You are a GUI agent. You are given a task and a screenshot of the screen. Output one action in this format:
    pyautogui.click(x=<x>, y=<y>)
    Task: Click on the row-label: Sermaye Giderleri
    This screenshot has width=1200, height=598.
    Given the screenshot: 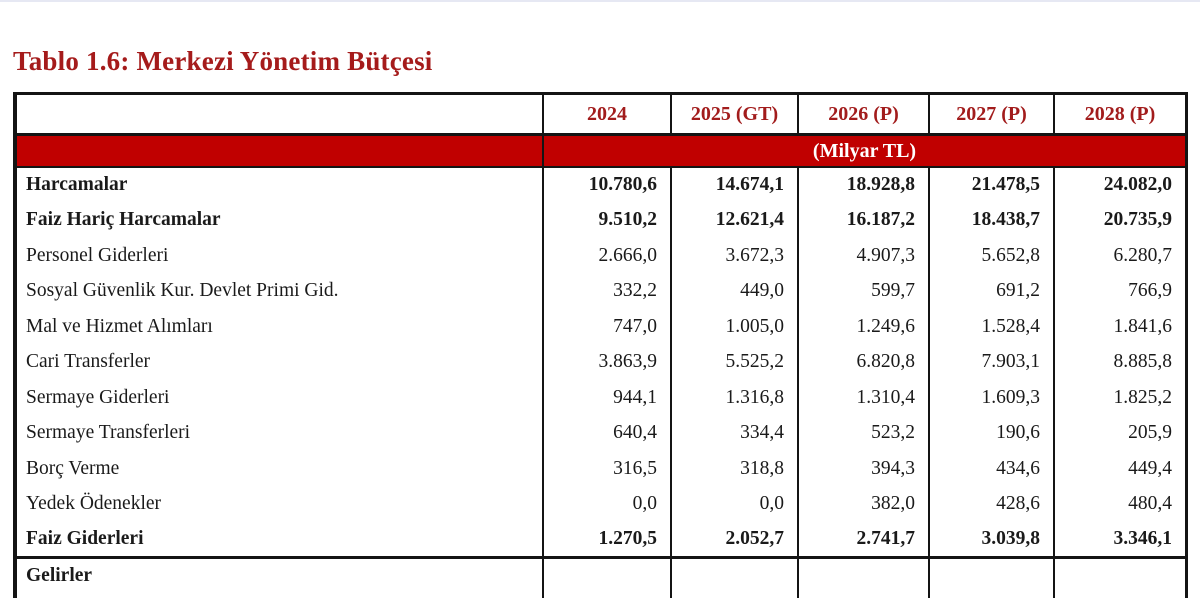 What is the action you would take?
    pyautogui.click(x=98, y=397)
    